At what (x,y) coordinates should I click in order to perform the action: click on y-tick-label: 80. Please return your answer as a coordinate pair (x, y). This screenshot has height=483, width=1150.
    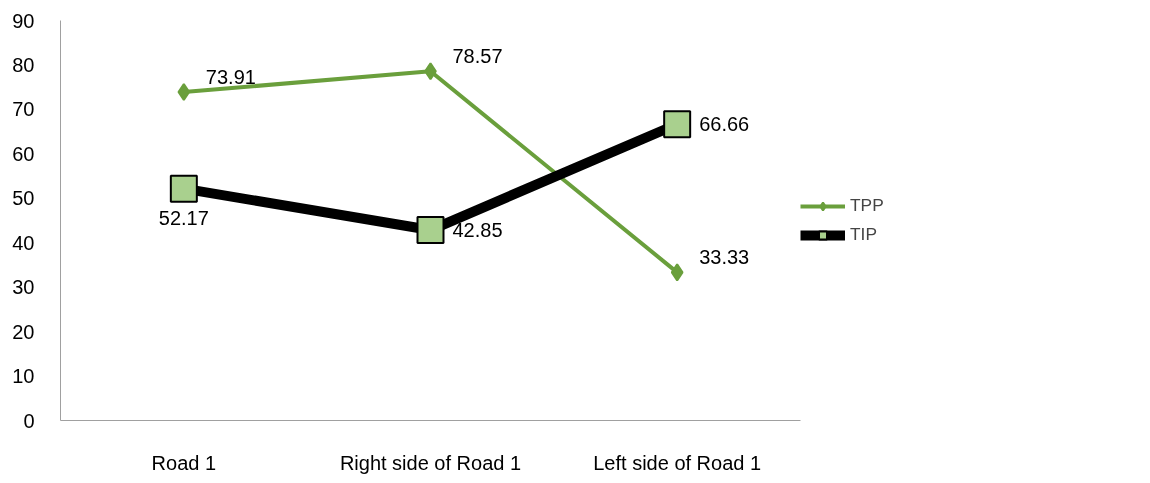
    Looking at the image, I should click on (23, 64).